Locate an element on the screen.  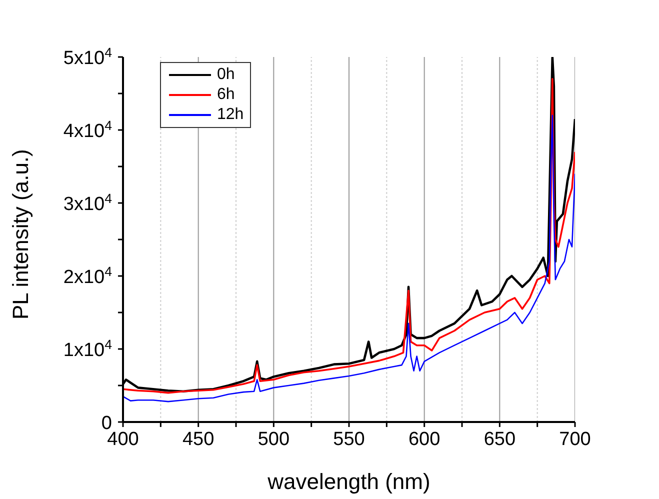
legend-label: 6h is located at coordinates (226, 95).